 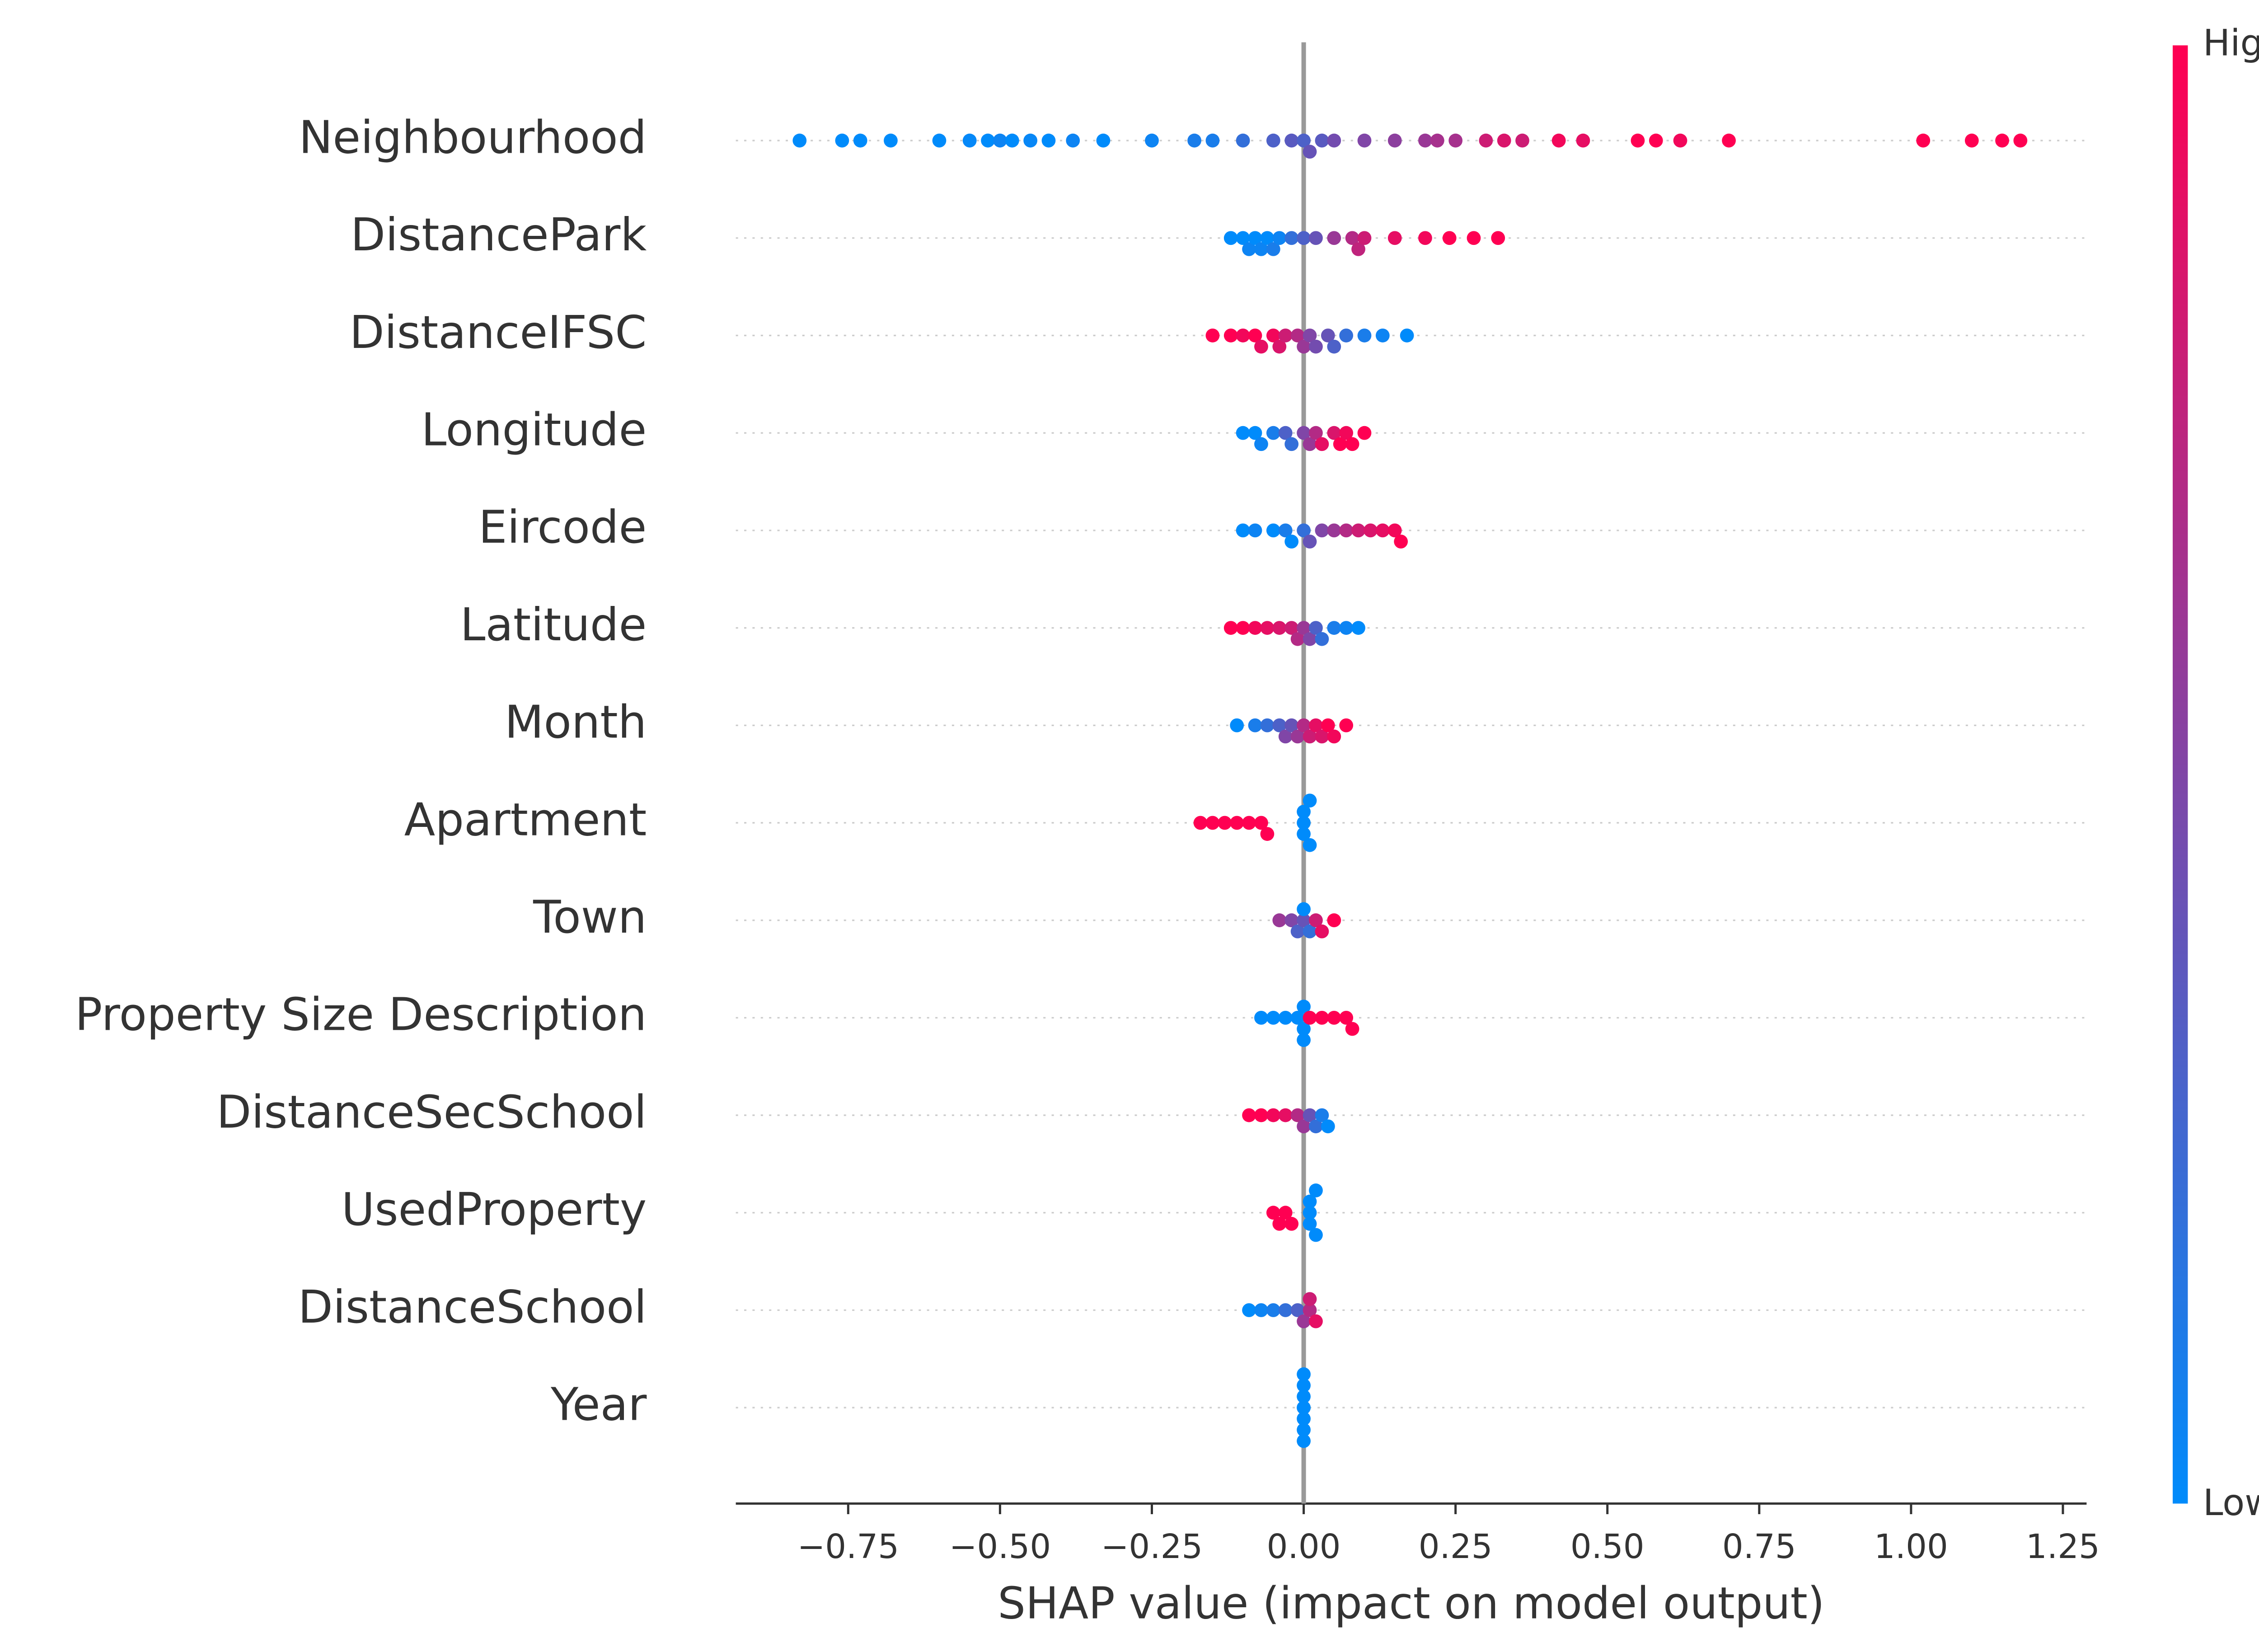 What do you see at coordinates (534, 429) in the screenshot?
I see `y-tick-label: Longitude` at bounding box center [534, 429].